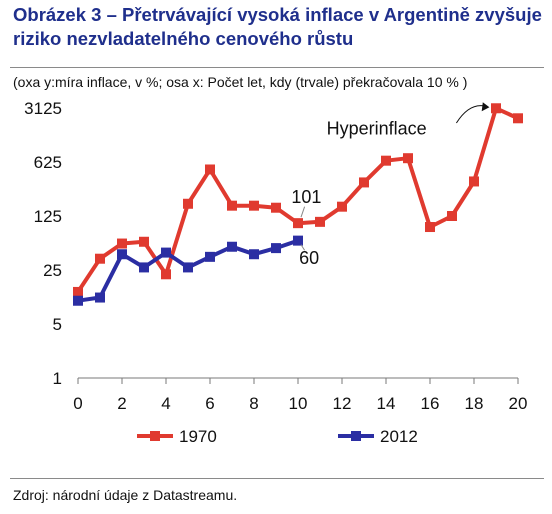 Image resolution: width=552 pixels, height=514 pixels. What do you see at coordinates (474, 403) in the screenshot?
I see `x-tick-label: 18` at bounding box center [474, 403].